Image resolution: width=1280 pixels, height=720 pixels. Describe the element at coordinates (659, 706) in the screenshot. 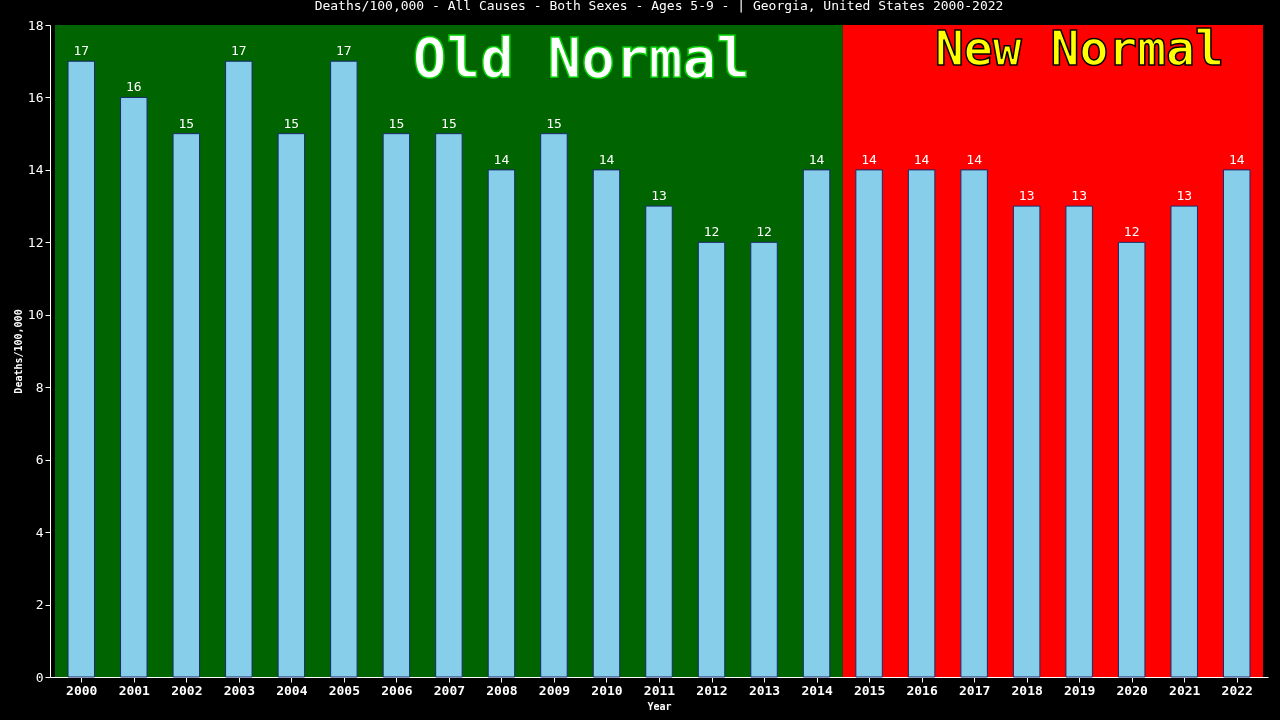

I see `x-axis-title: Year` at that location.